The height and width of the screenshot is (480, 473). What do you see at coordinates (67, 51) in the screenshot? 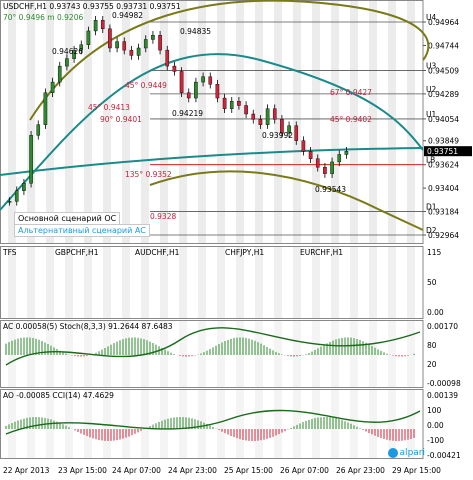
I see `price-point-label: 0.94626` at bounding box center [67, 51].